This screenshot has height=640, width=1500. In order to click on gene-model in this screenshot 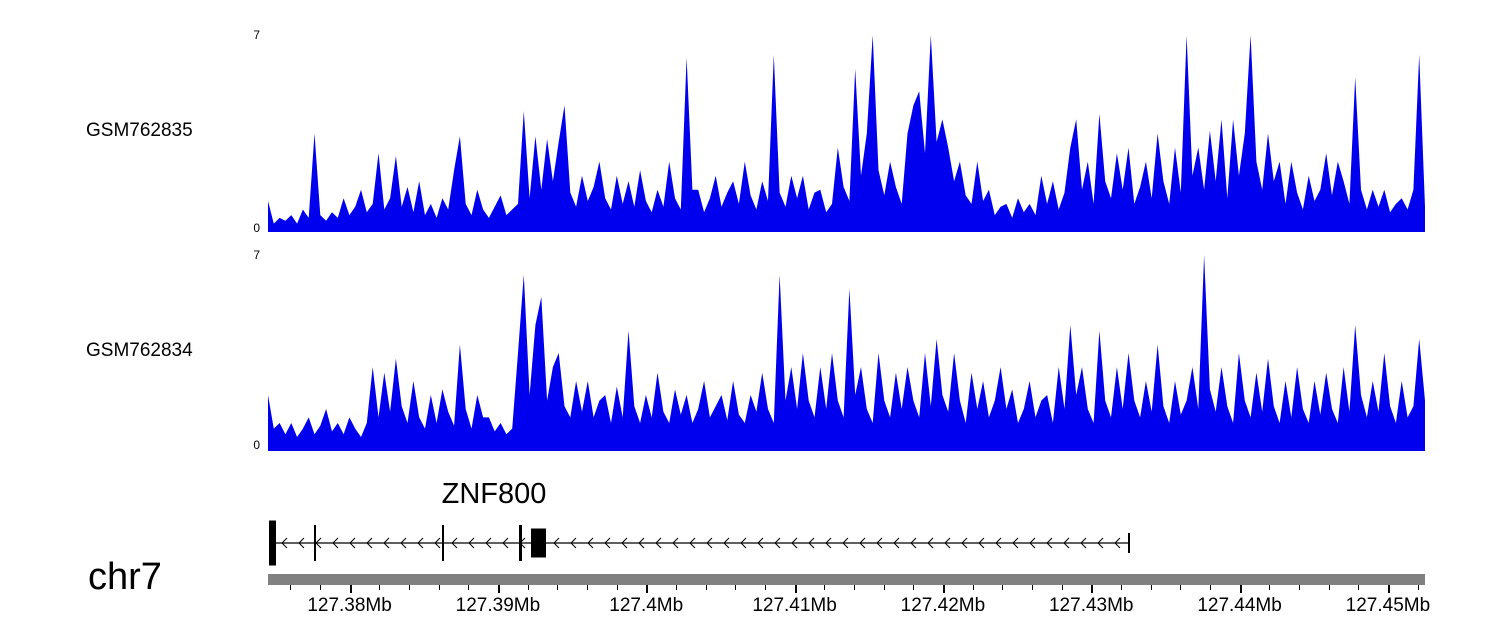, I will do `click(699, 543)`.